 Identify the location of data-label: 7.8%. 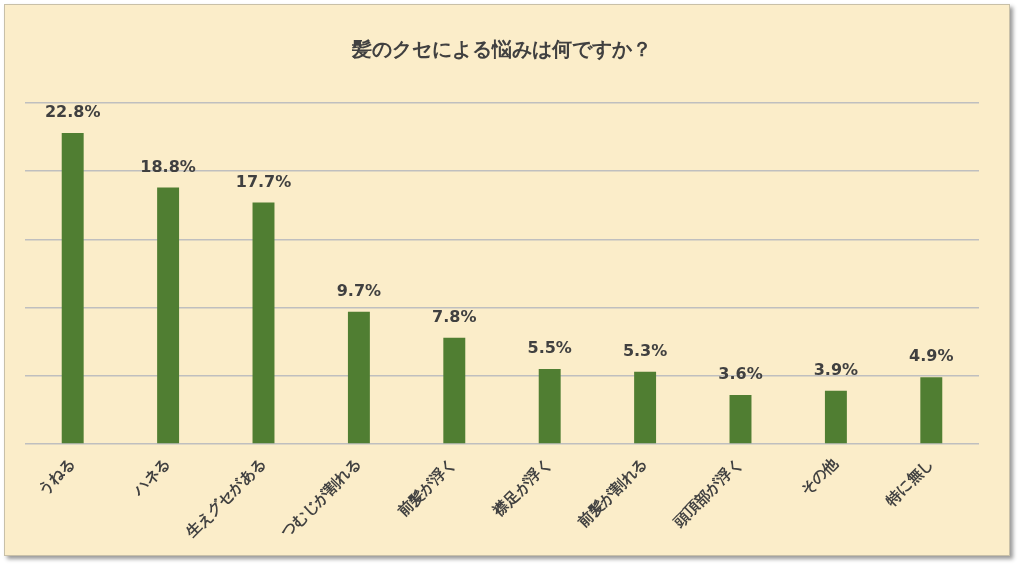
(454, 316).